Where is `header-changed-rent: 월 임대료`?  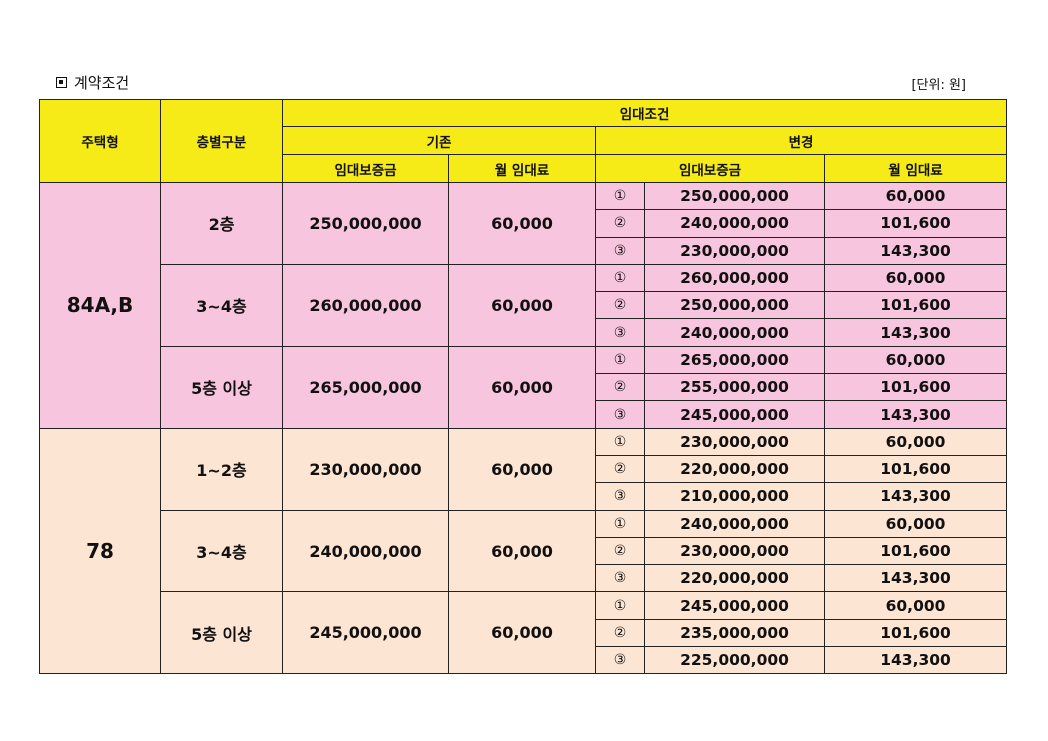
header-changed-rent: 월 임대료 is located at coordinates (915, 168).